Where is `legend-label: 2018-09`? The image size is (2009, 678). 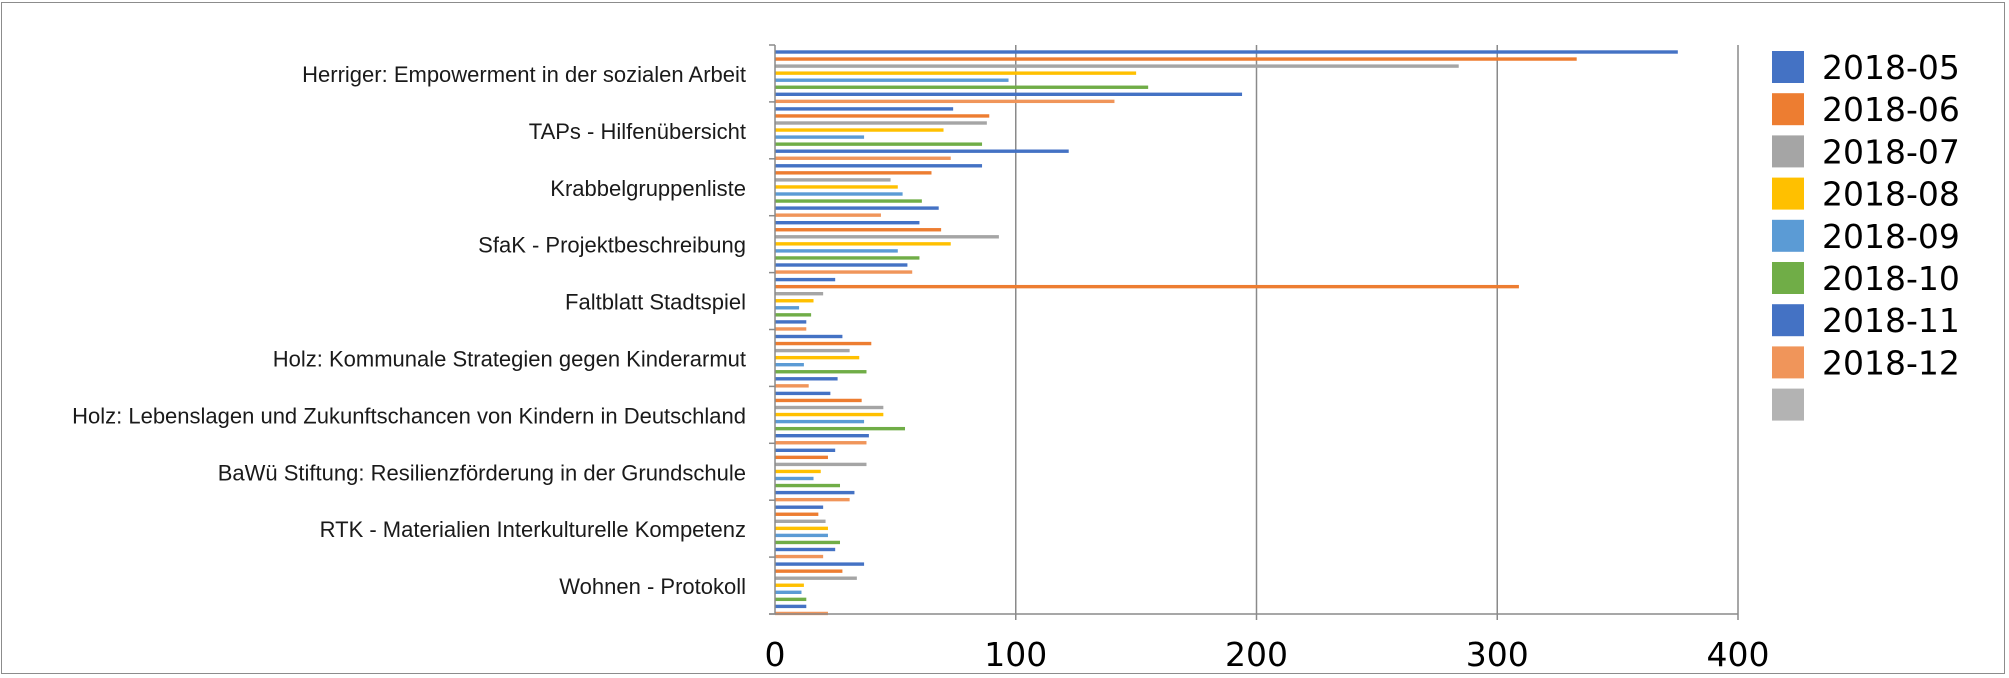
legend-label: 2018-09 is located at coordinates (1891, 236).